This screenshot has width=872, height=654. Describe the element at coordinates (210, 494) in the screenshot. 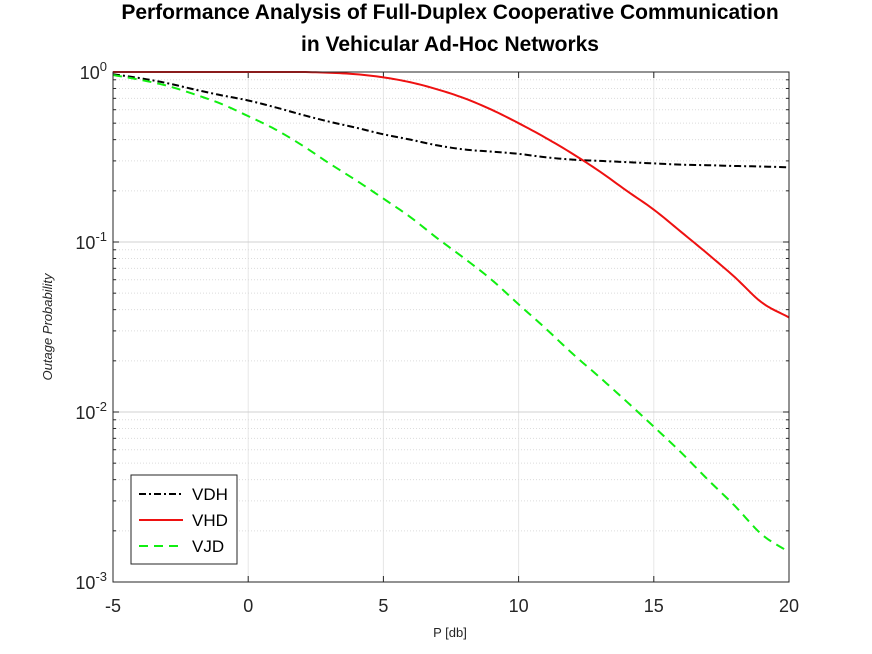

I see `legend-label-vdh: VDH` at that location.